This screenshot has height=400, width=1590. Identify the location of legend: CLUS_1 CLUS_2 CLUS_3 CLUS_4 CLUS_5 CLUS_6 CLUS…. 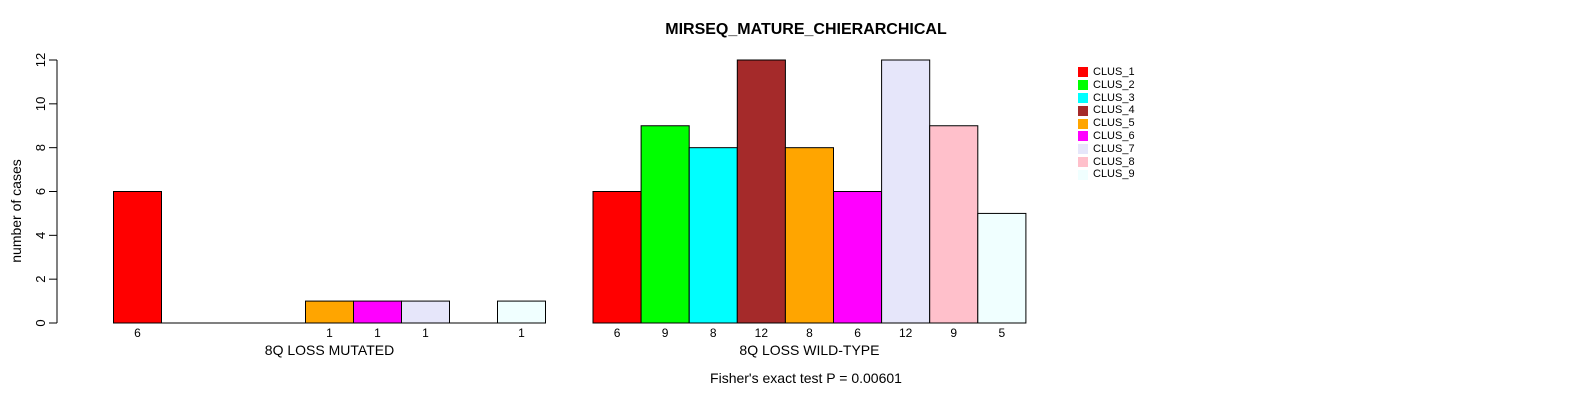
(1106, 123).